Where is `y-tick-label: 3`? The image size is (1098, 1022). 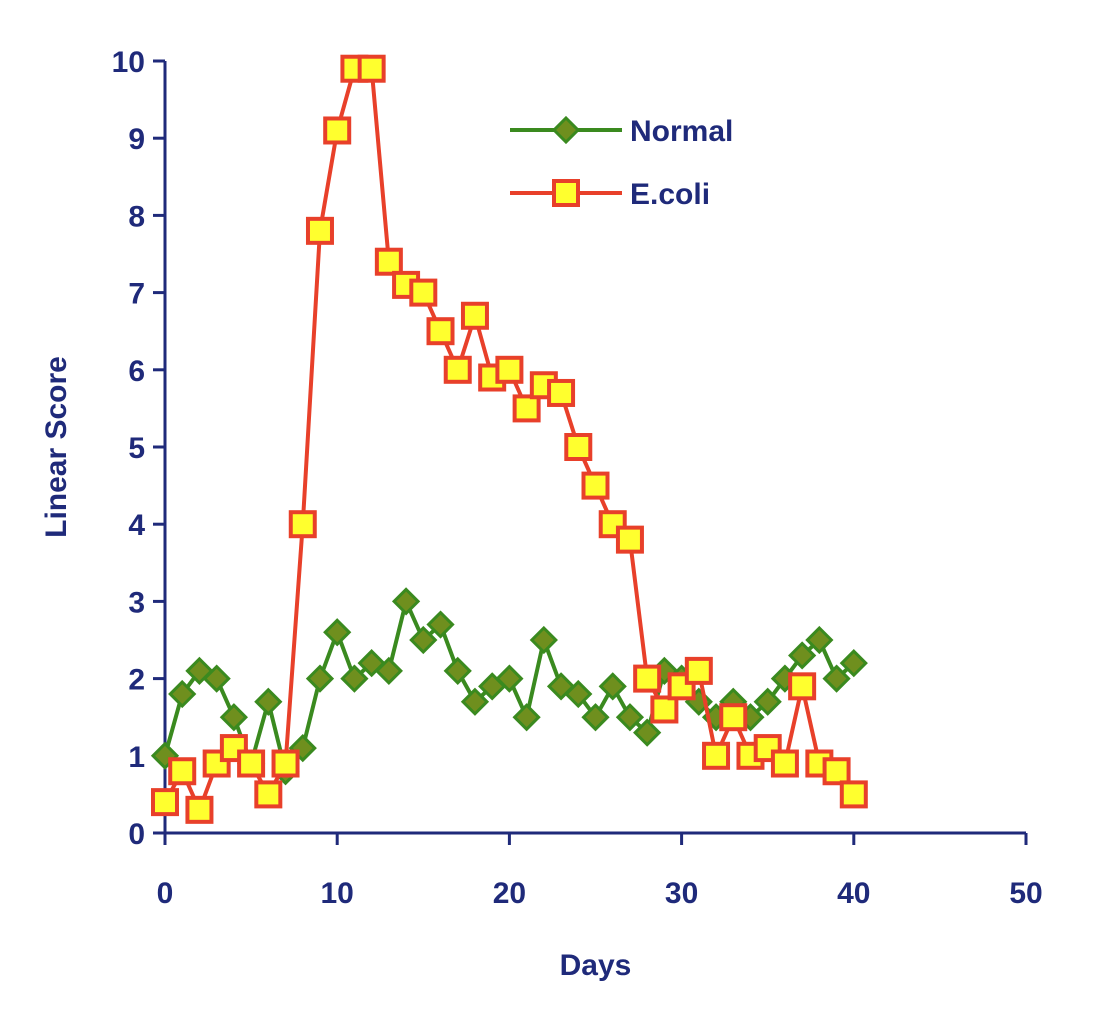 y-tick-label: 3 is located at coordinates (136, 602).